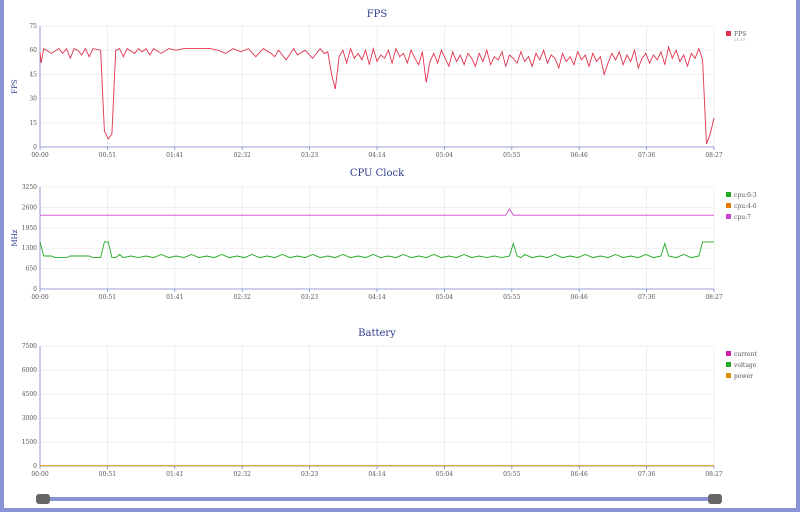  What do you see at coordinates (743, 376) in the screenshot?
I see `legend-label: power` at bounding box center [743, 376].